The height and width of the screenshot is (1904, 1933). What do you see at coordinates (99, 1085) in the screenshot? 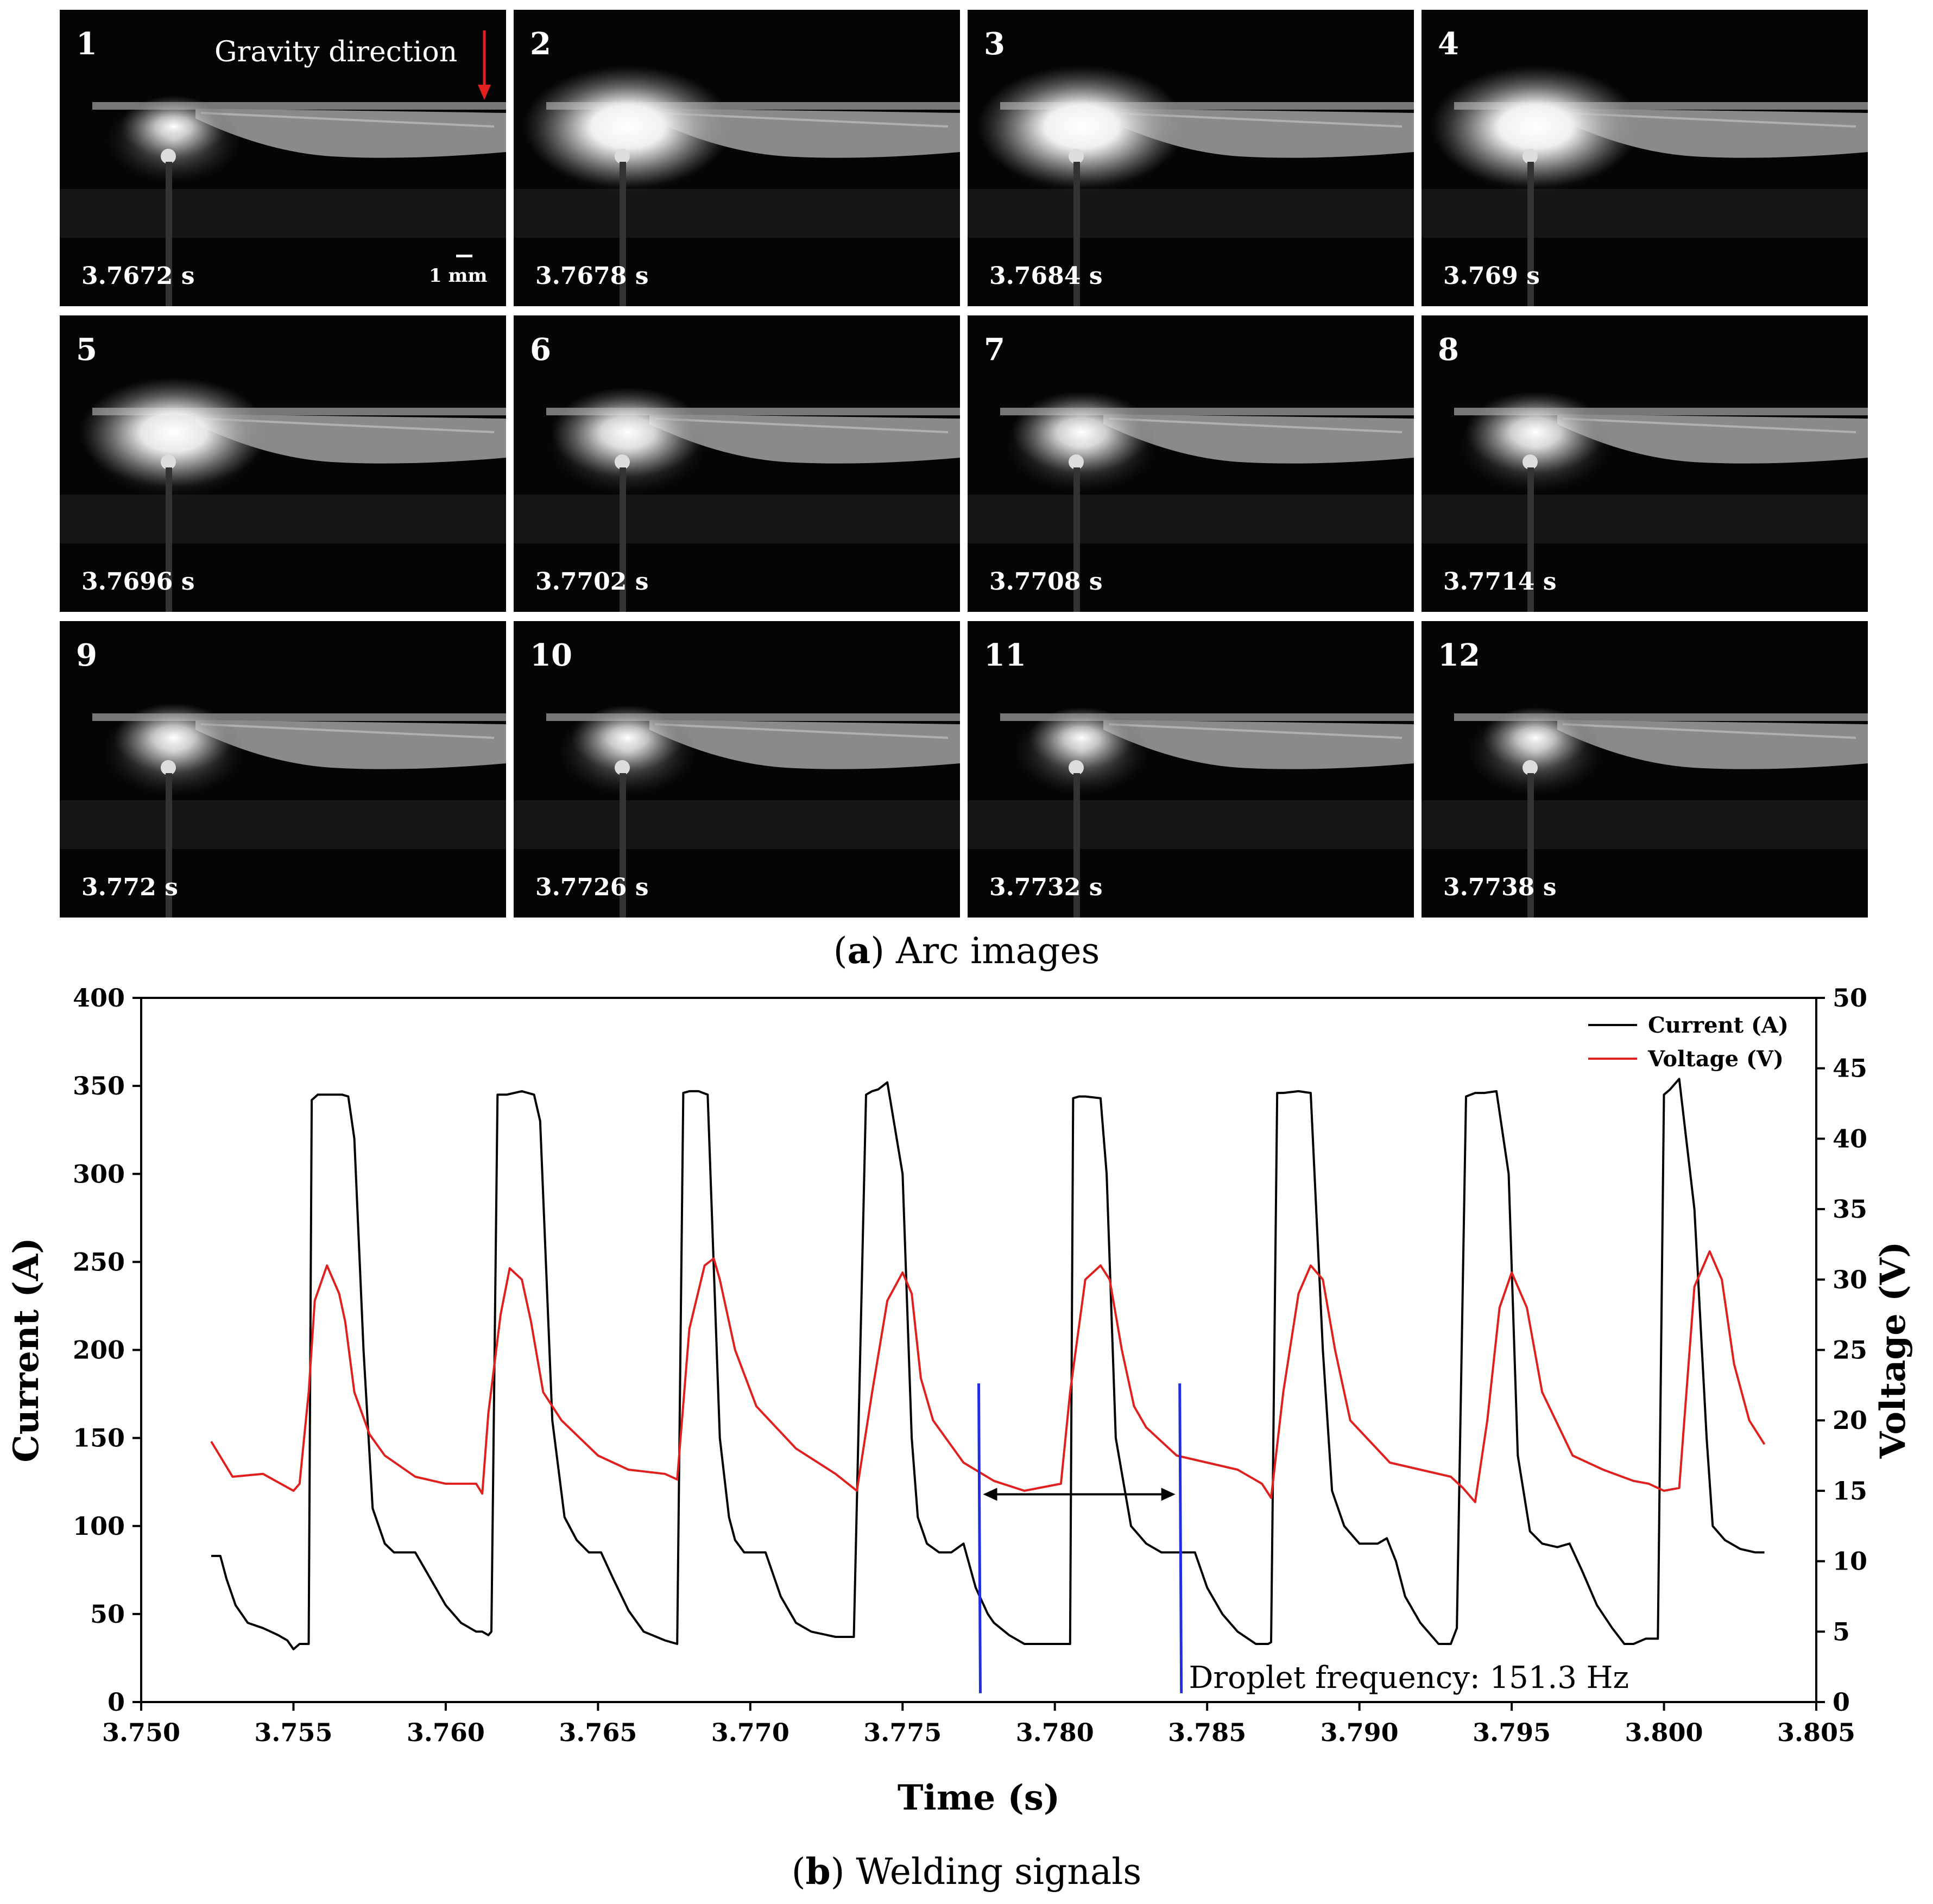
I see `y-tick-label: 350` at bounding box center [99, 1085].